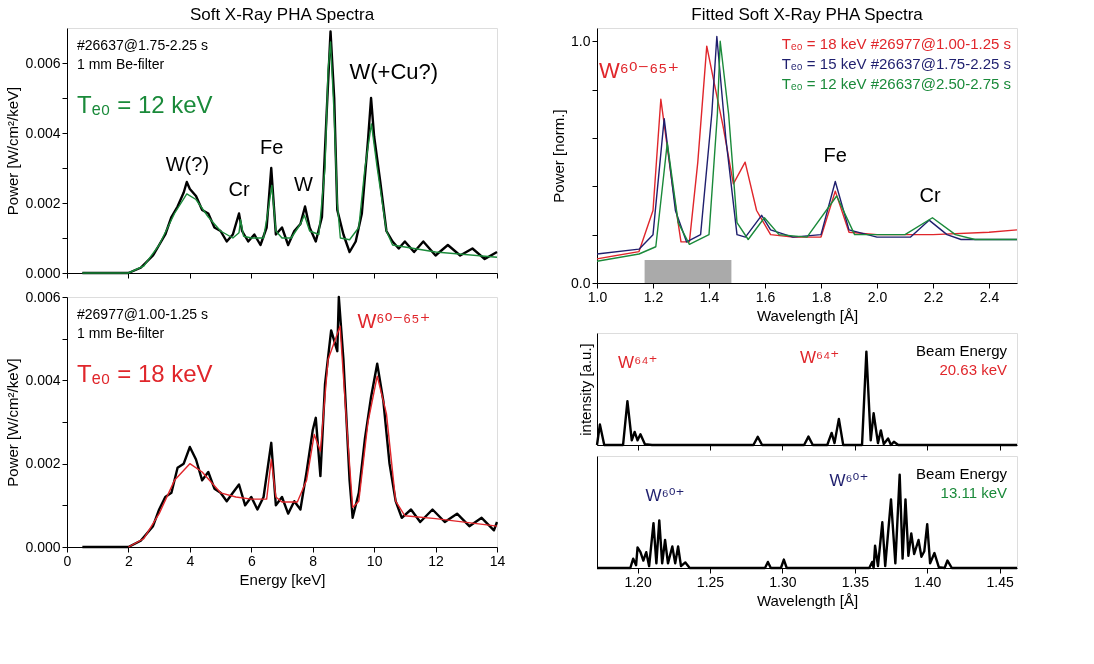  Describe the element at coordinates (896, 43) in the screenshot. I see `text: Tₑ₀ = 18 keV #26977@1.00-1.25 s` at that location.